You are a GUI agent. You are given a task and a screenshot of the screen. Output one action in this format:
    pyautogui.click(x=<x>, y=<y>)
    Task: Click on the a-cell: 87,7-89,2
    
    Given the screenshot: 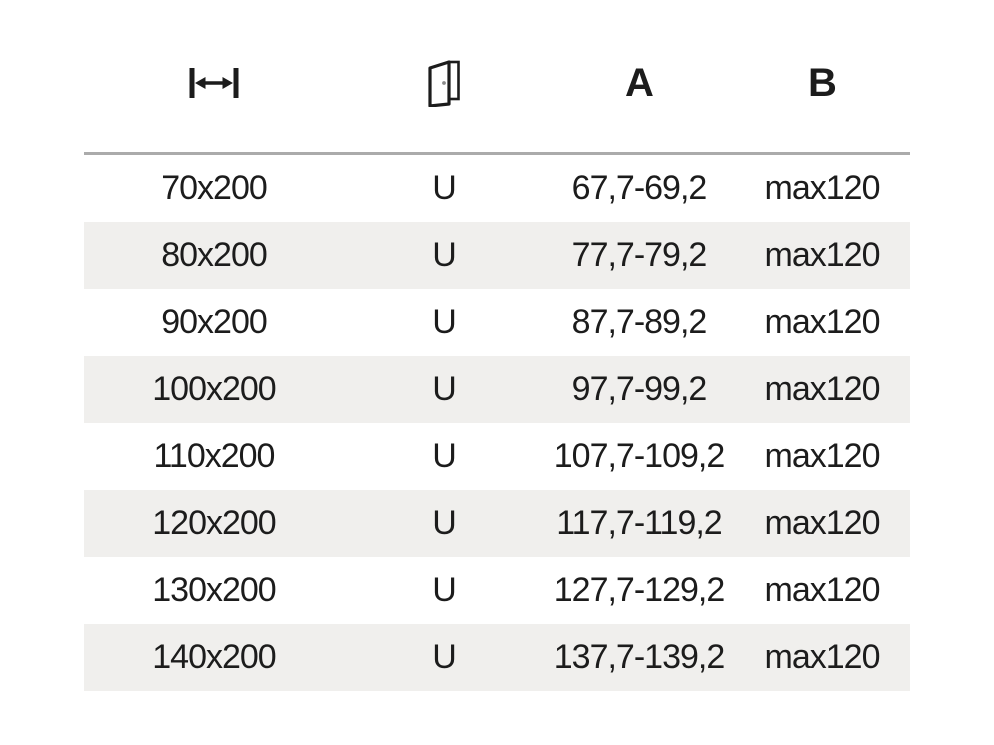 What is the action you would take?
    pyautogui.click(x=639, y=322)
    